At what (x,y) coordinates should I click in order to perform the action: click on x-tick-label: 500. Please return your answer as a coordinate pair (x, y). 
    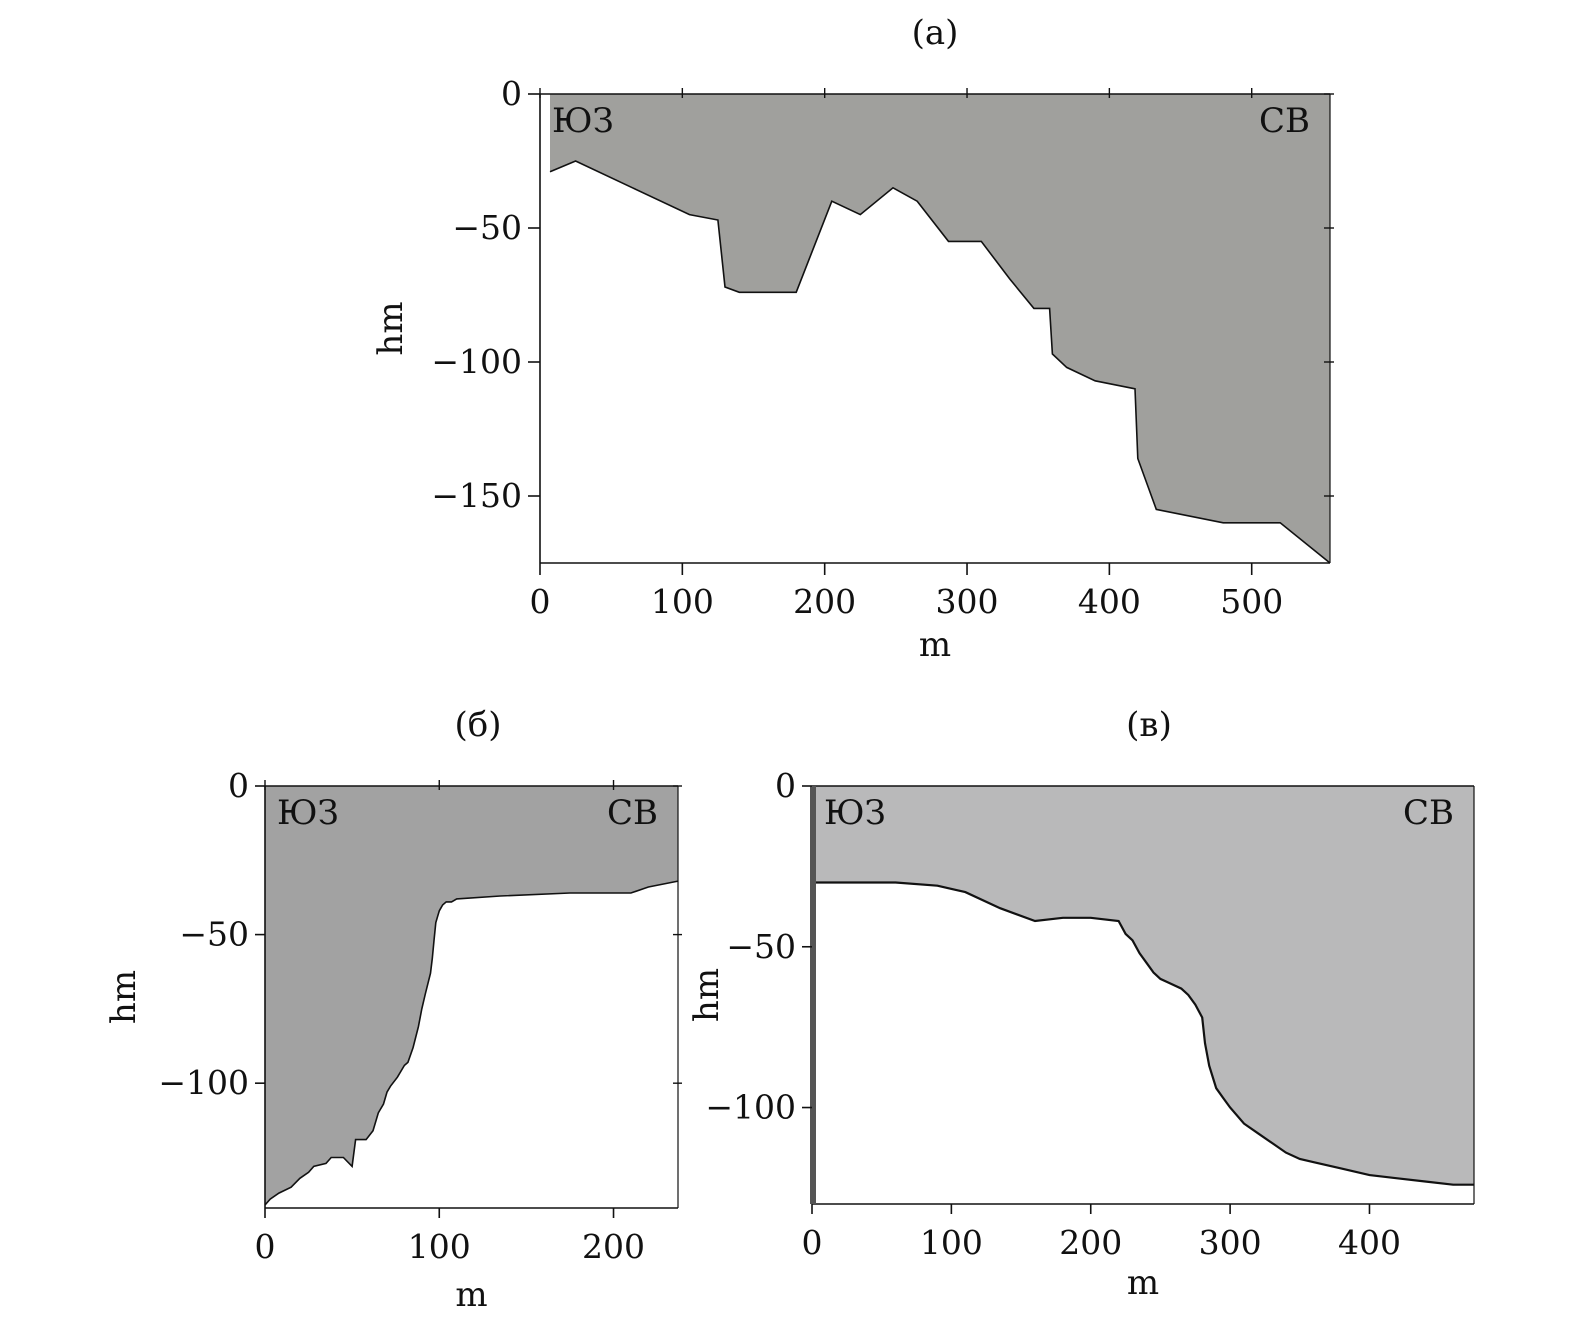
    Looking at the image, I should click on (1251, 601).